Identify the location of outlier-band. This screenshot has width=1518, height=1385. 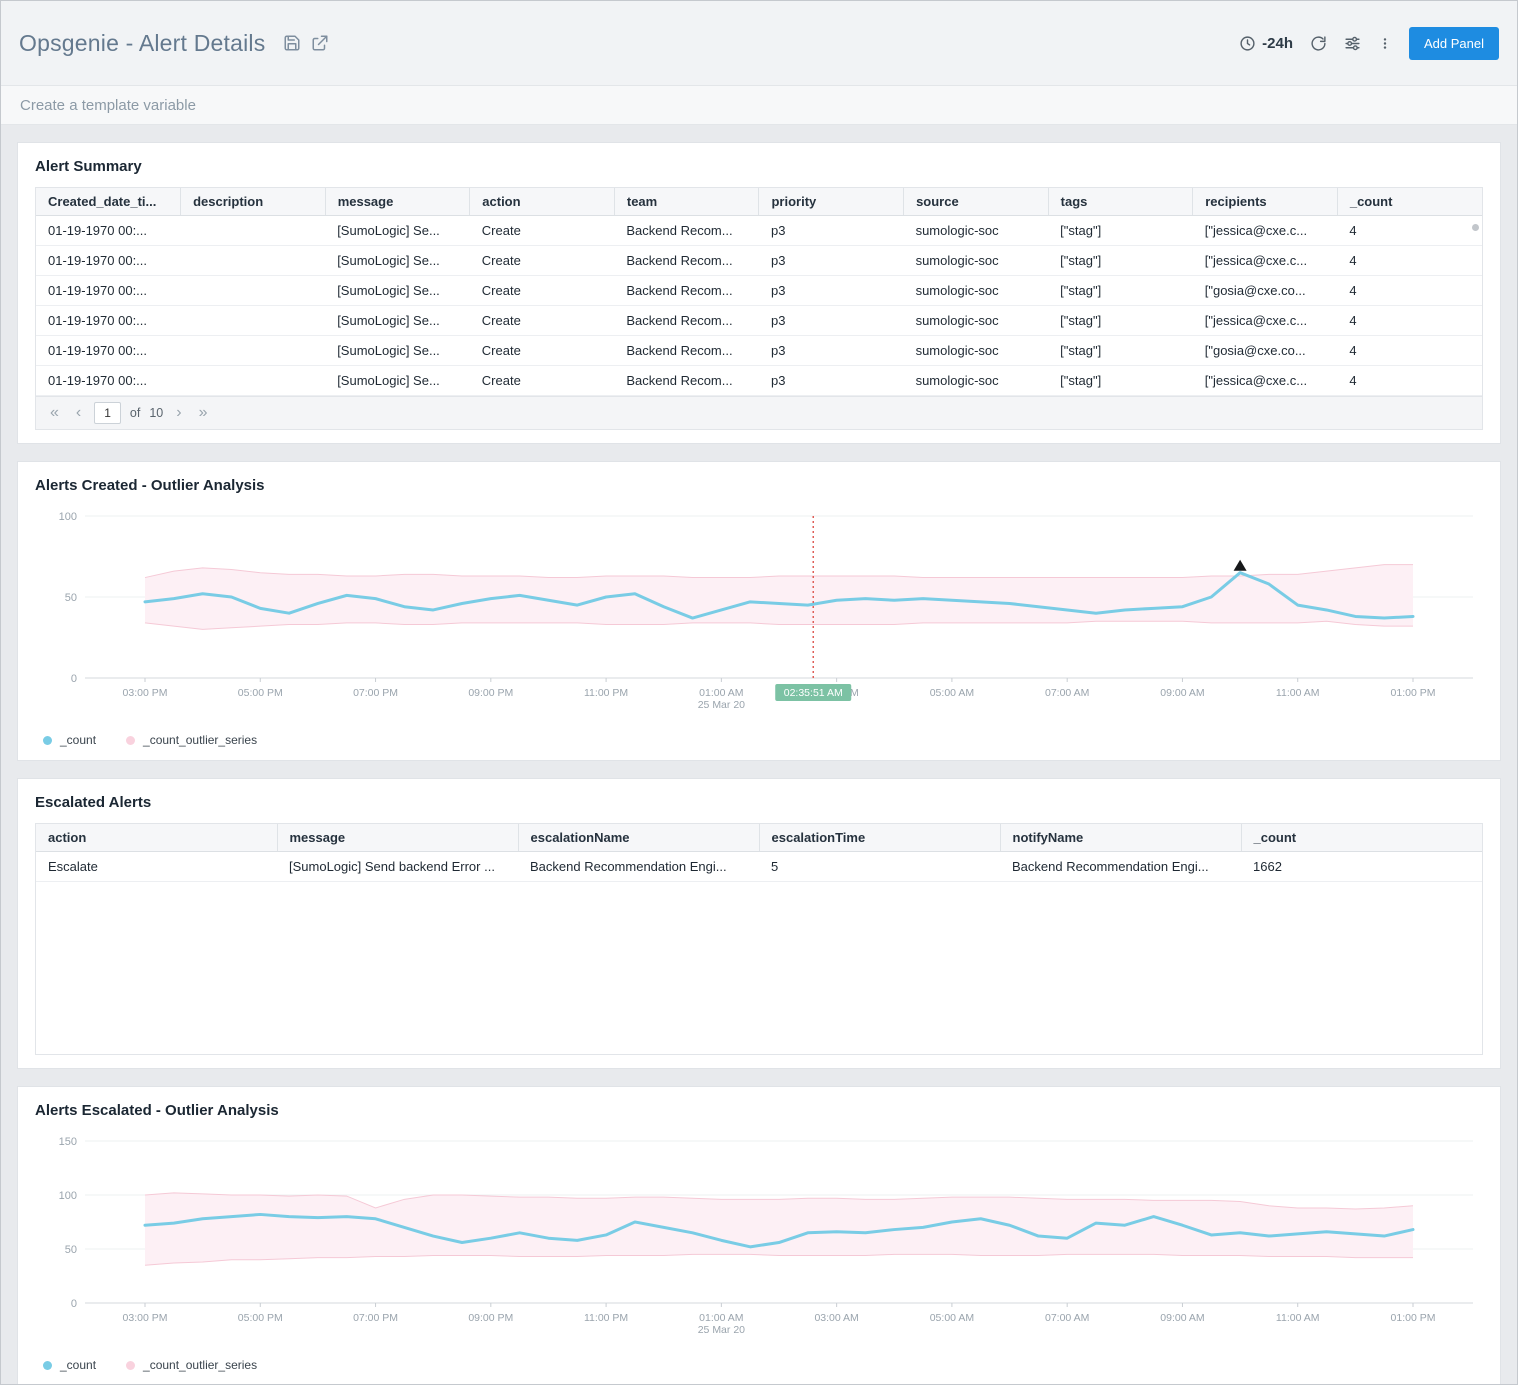
(779, 597).